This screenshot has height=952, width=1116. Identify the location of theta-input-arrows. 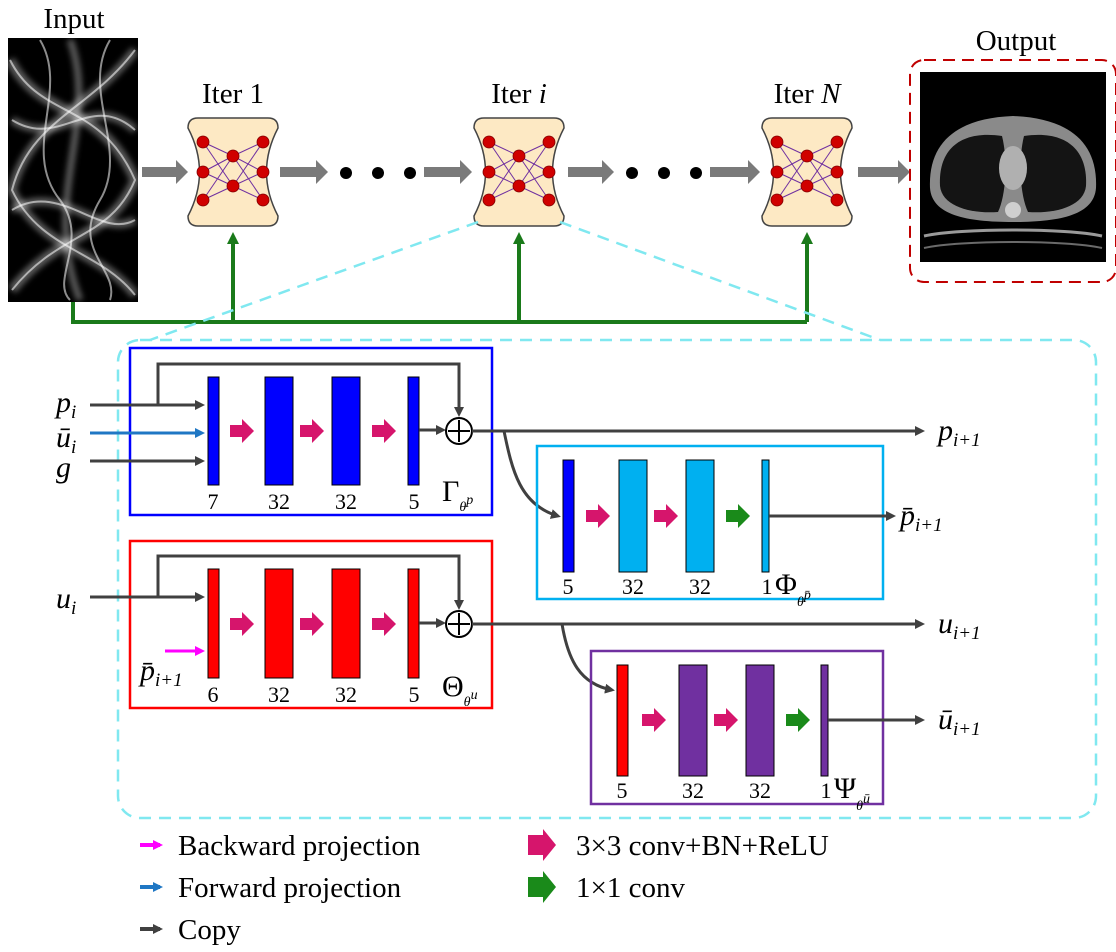
(277, 605).